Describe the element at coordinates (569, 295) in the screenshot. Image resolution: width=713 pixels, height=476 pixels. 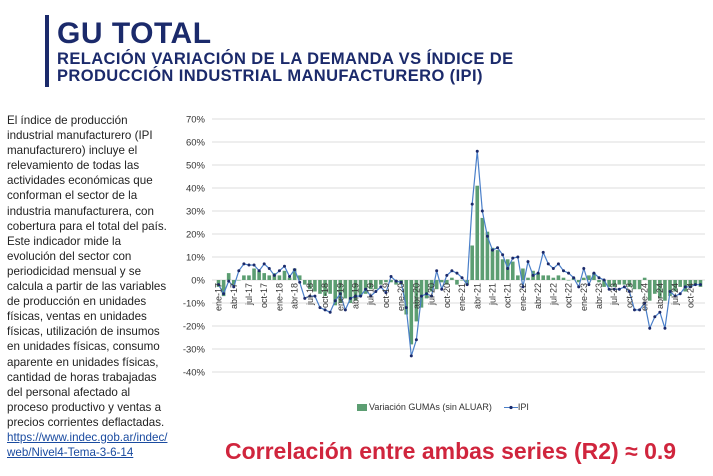
I see `x-tick-label: oct-22` at that location.